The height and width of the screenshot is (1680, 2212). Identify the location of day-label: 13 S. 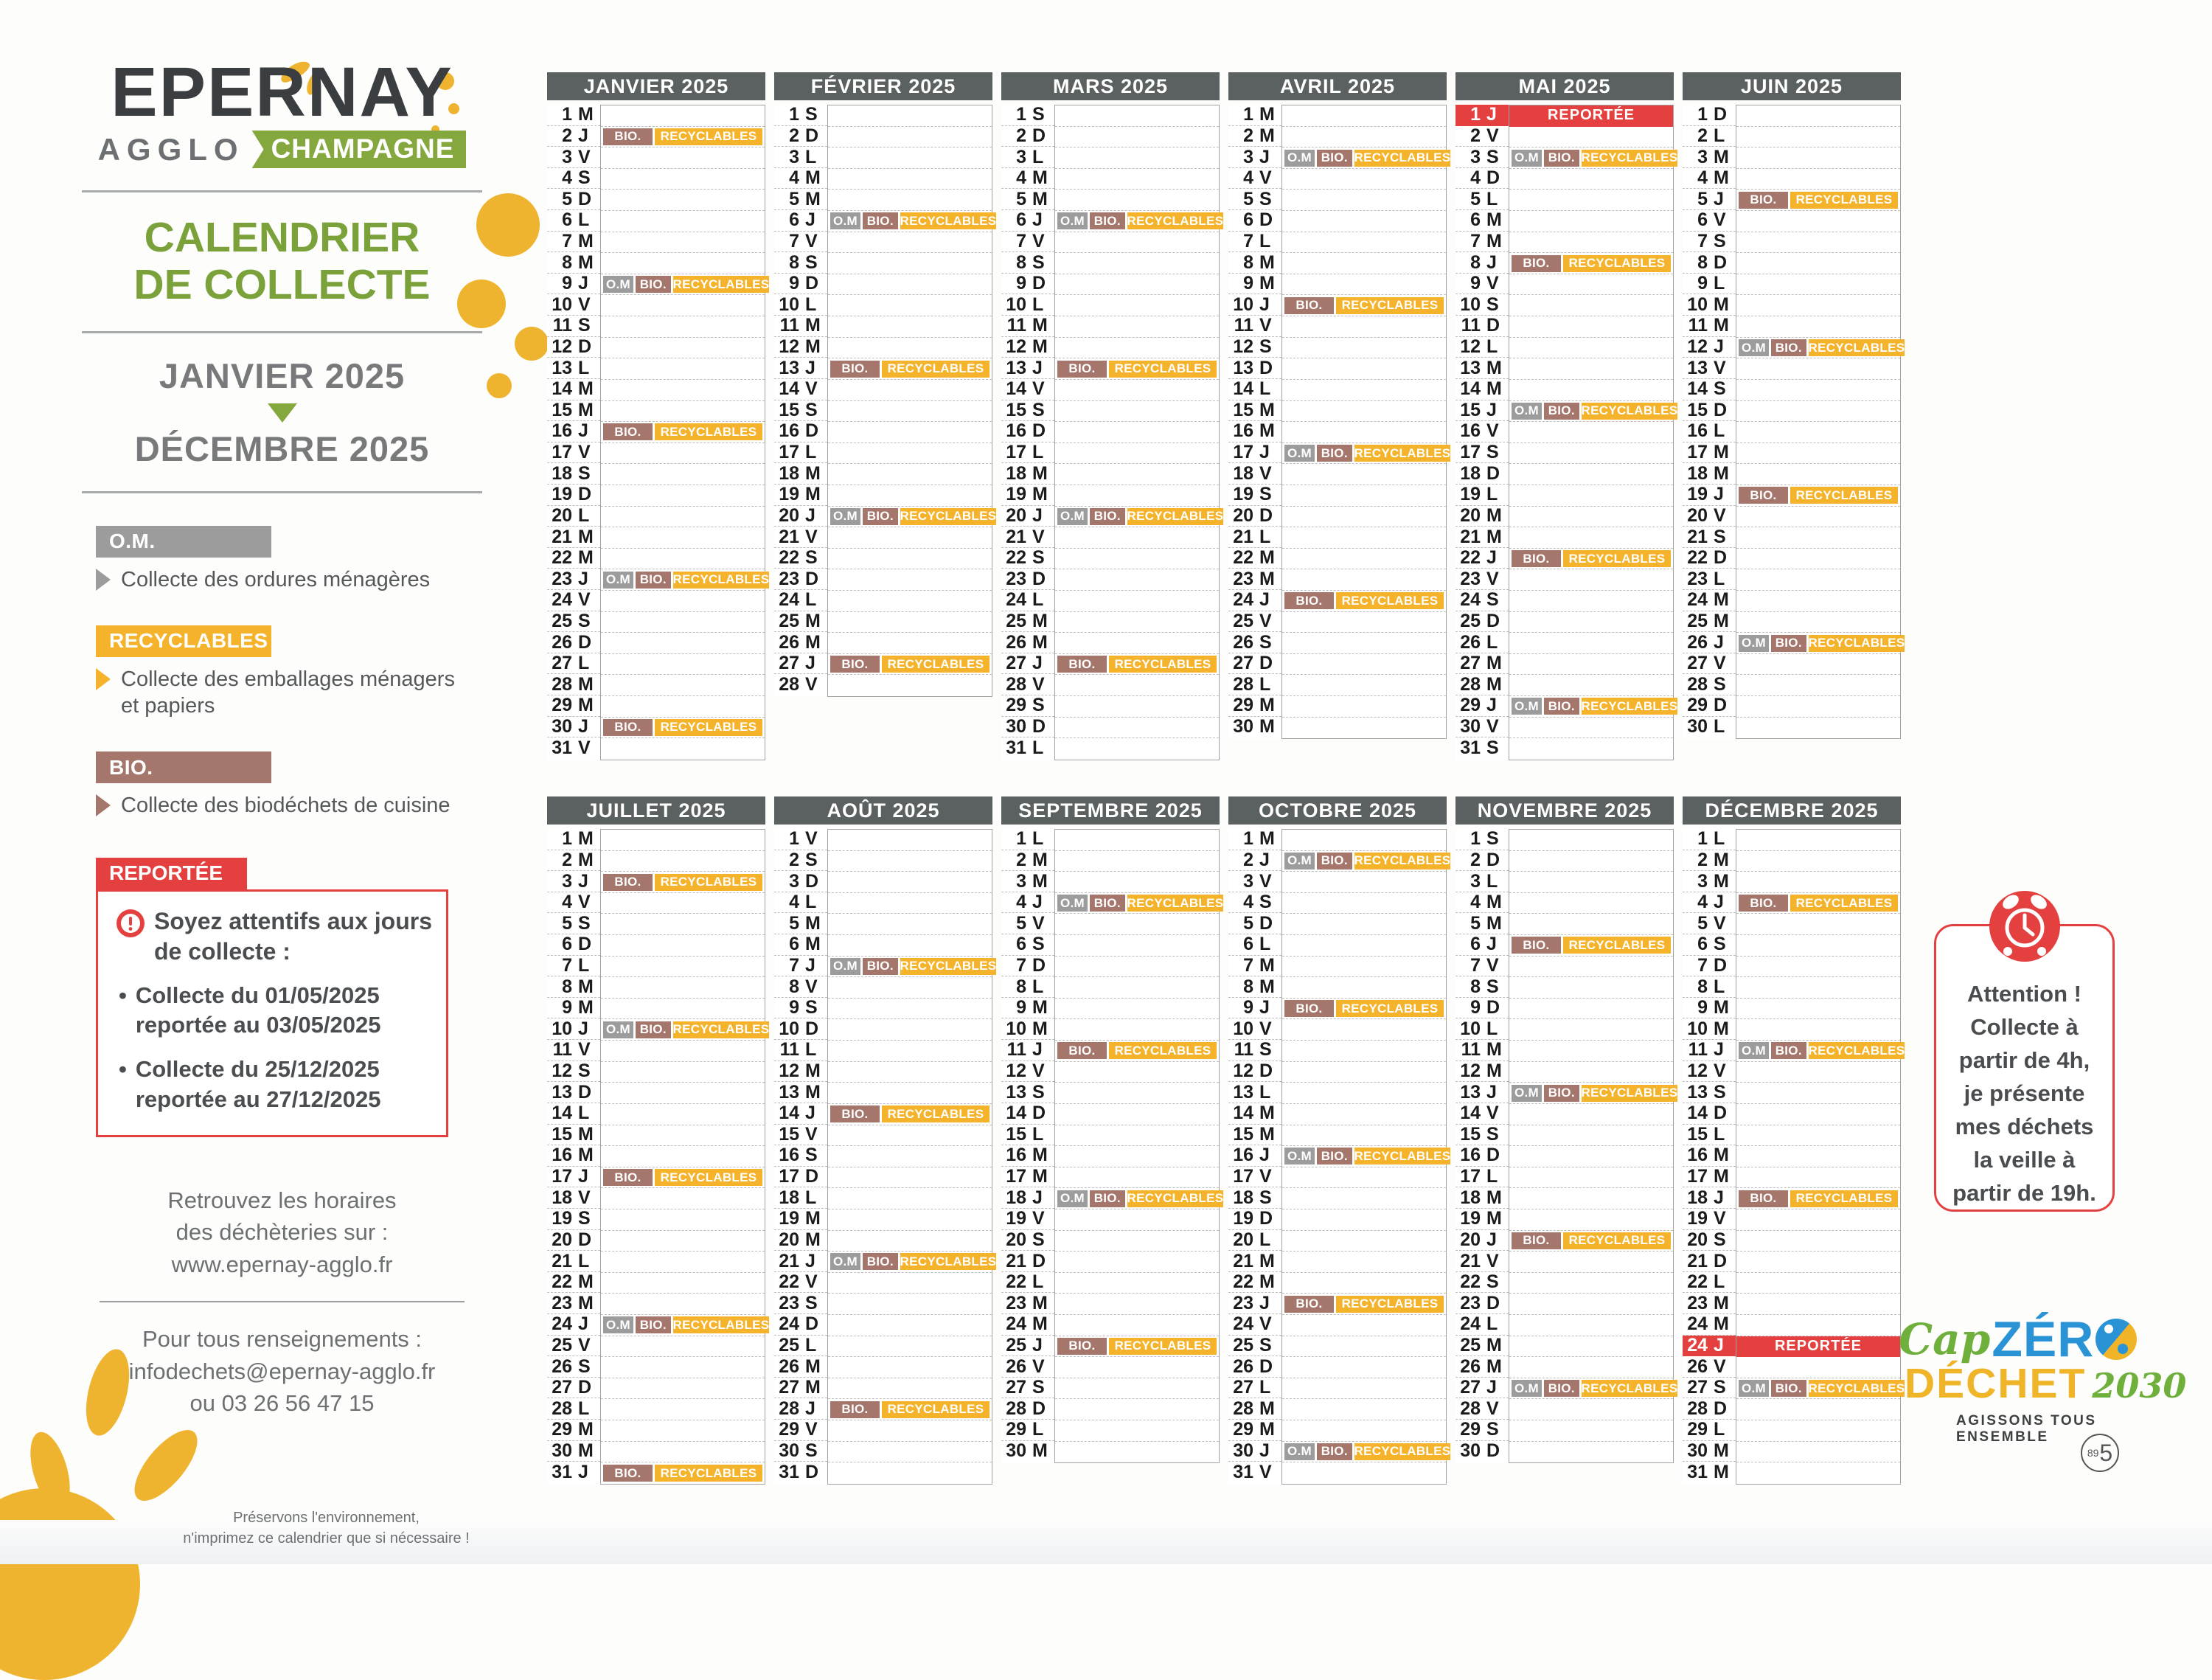
(1027, 1093).